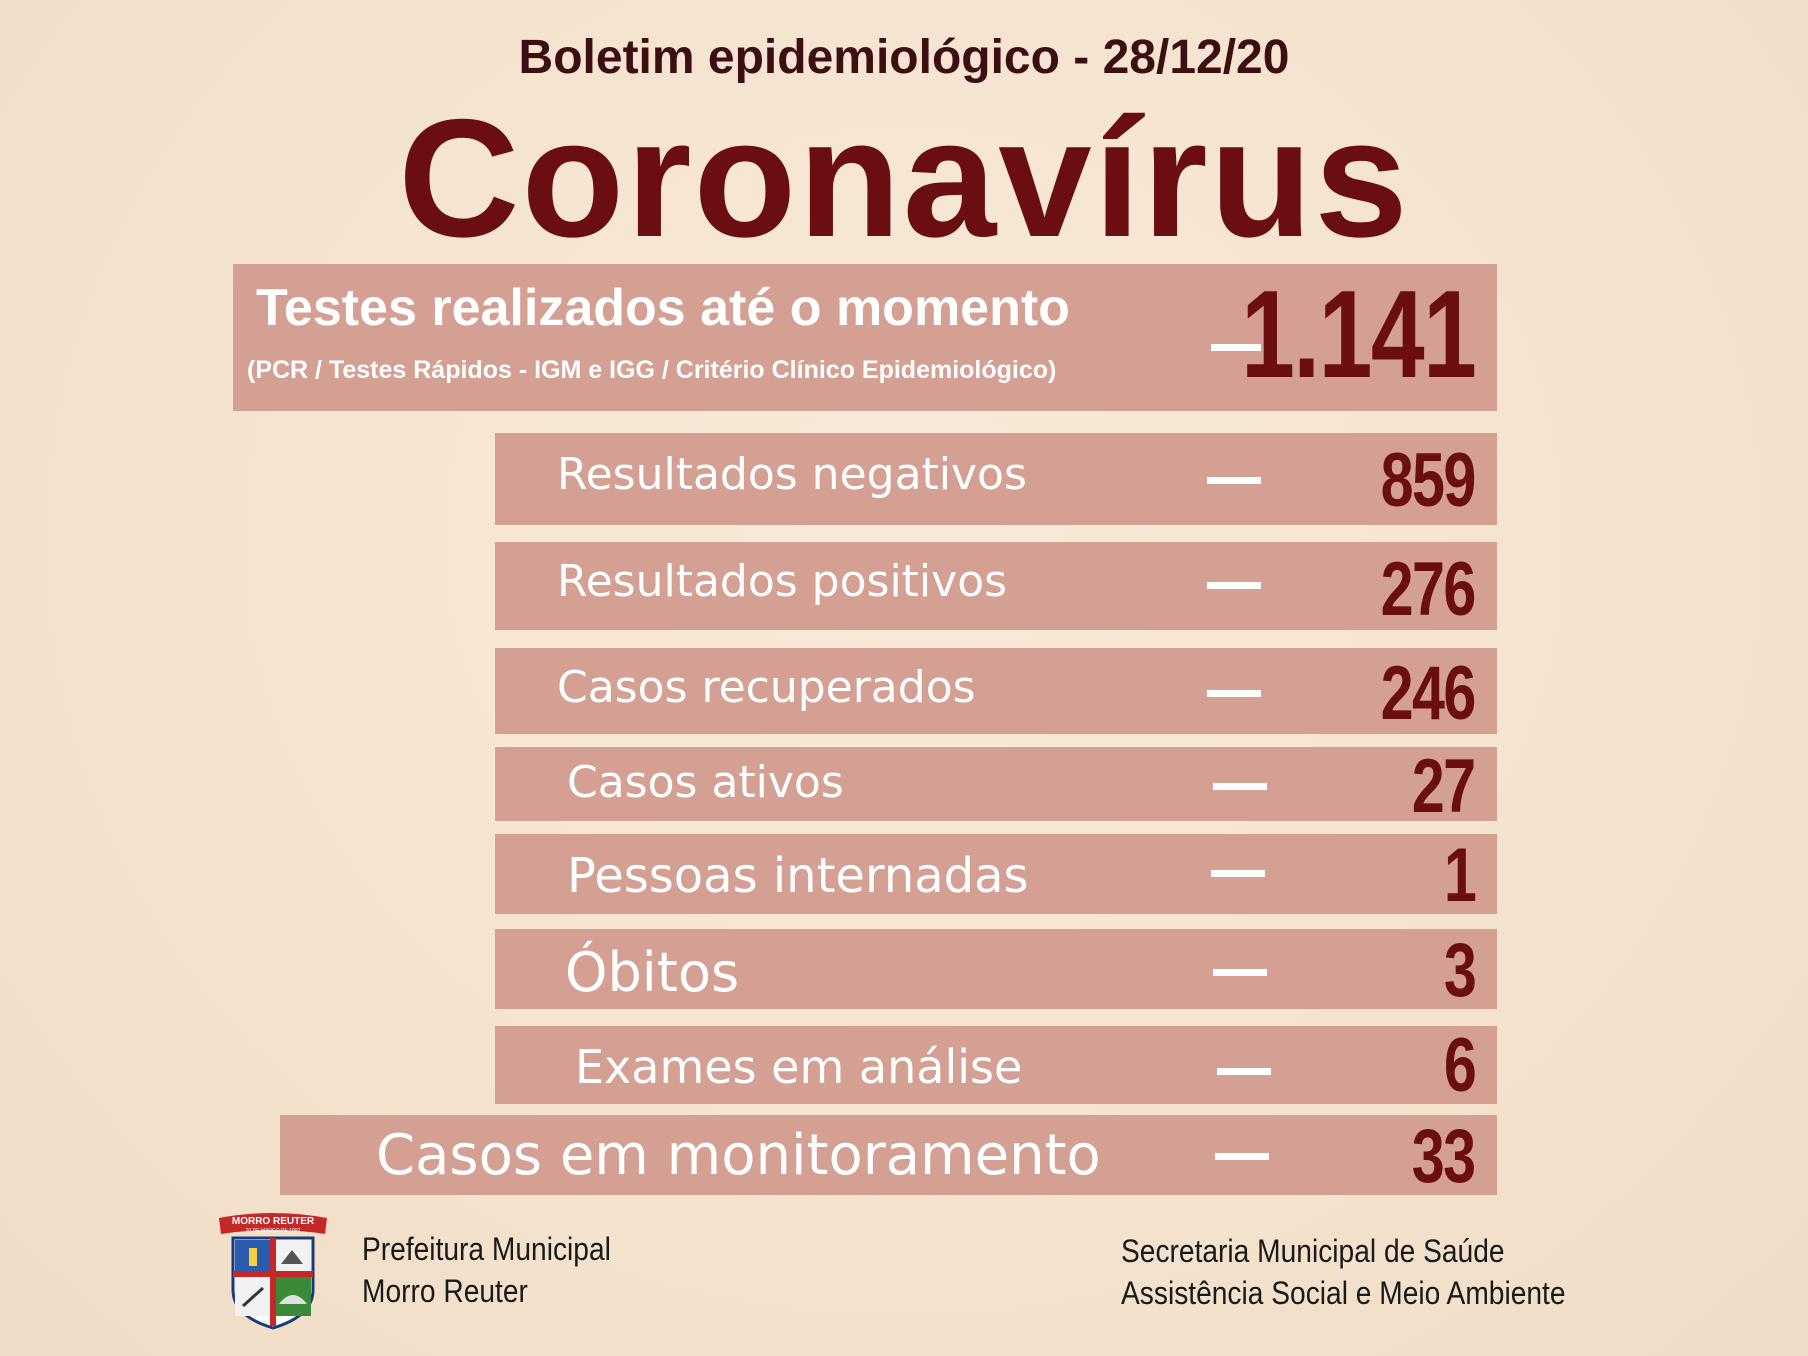  What do you see at coordinates (486, 1249) in the screenshot?
I see `footer-left-line1: Prefeitura Municipal` at bounding box center [486, 1249].